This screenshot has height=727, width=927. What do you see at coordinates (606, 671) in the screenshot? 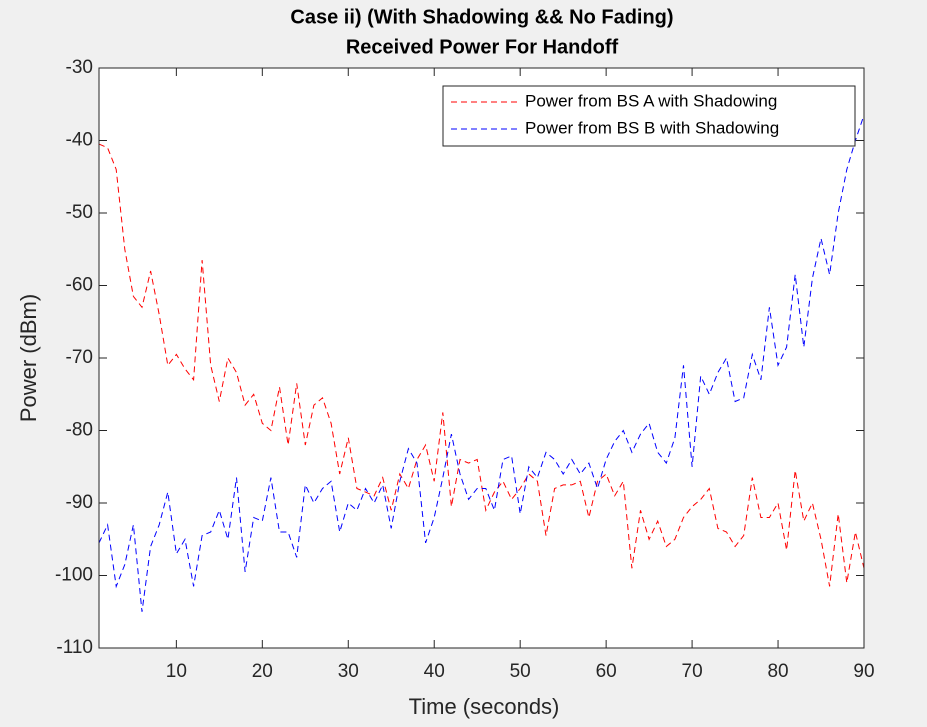
I see `x-tick-label: 60` at bounding box center [606, 671].